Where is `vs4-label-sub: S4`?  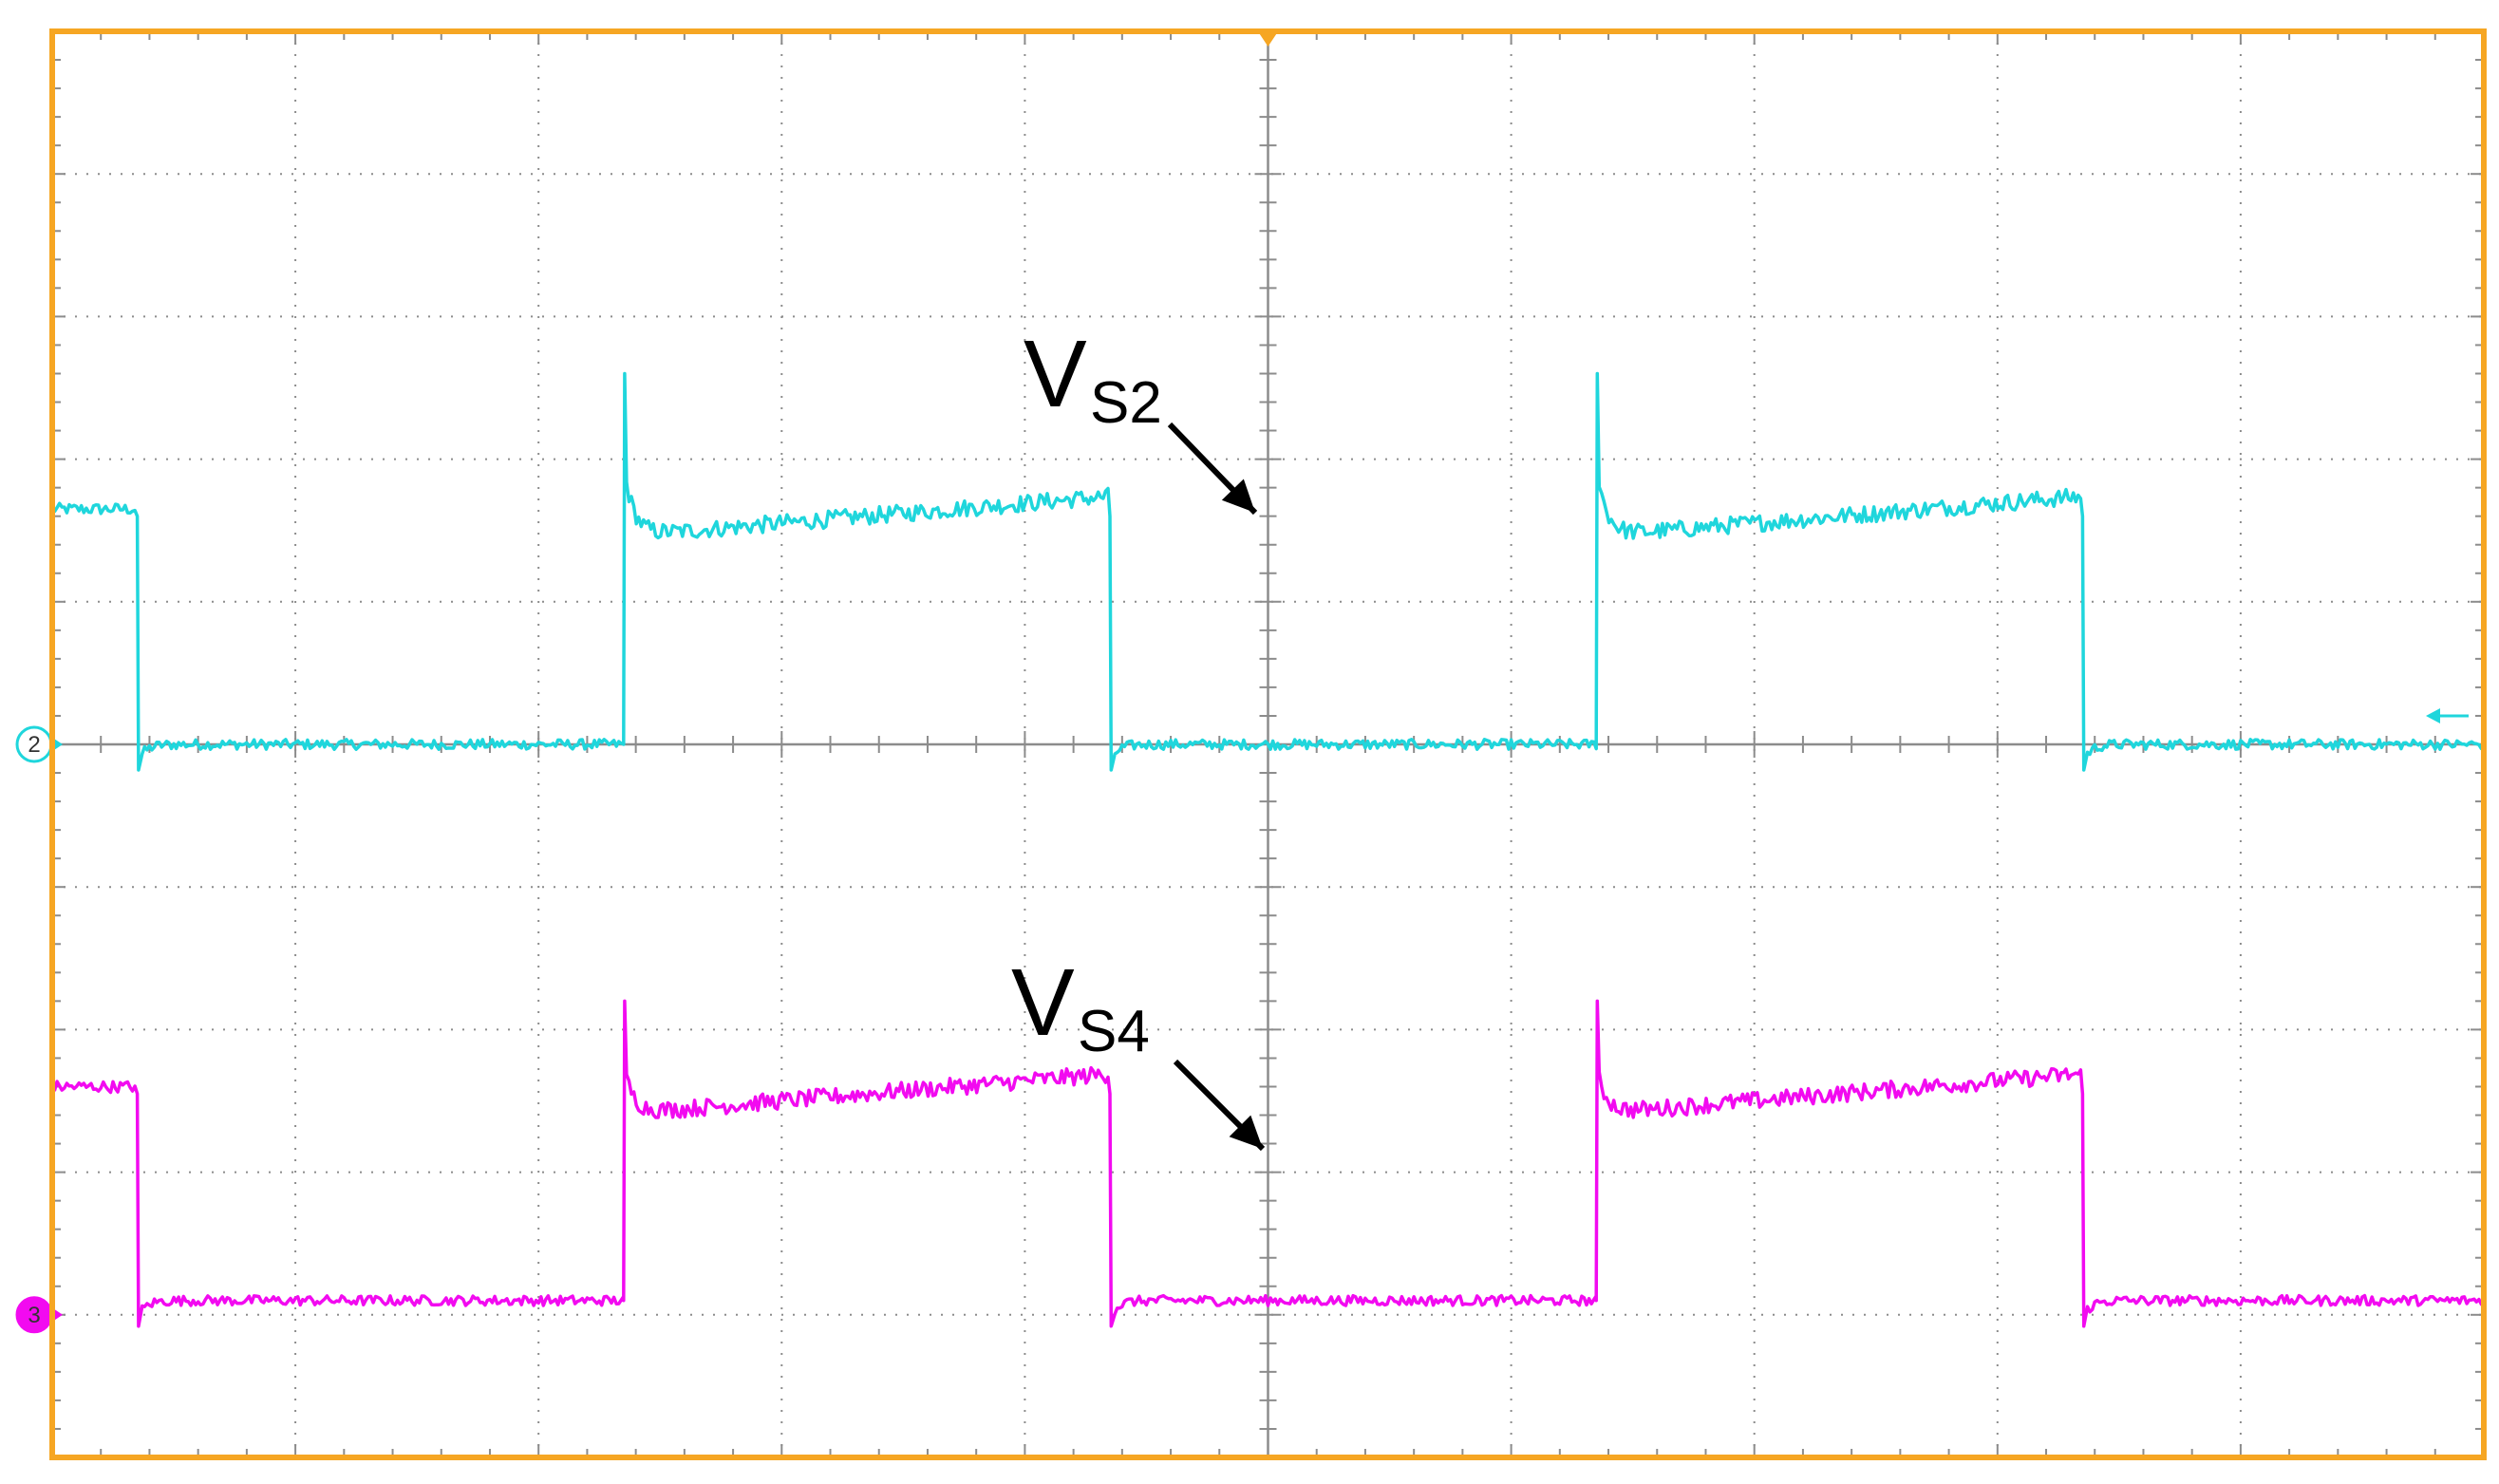 vs4-label-sub: S4 is located at coordinates (1114, 1031).